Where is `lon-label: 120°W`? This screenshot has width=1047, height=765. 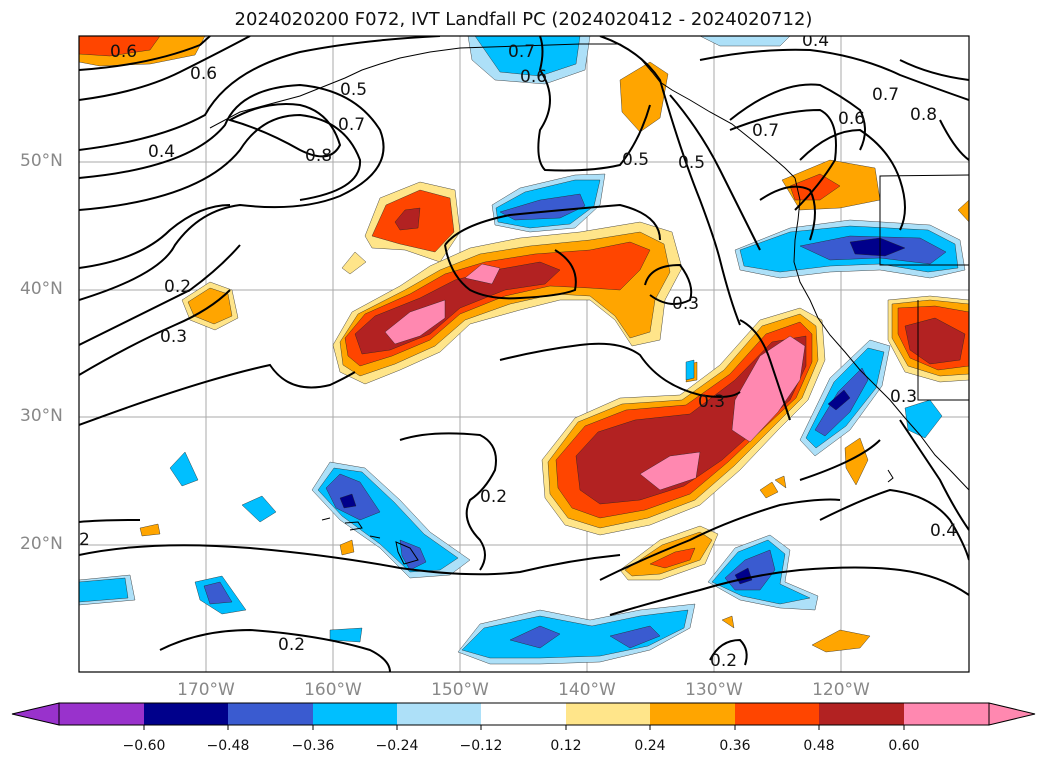
lon-label: 120°W is located at coordinates (841, 690).